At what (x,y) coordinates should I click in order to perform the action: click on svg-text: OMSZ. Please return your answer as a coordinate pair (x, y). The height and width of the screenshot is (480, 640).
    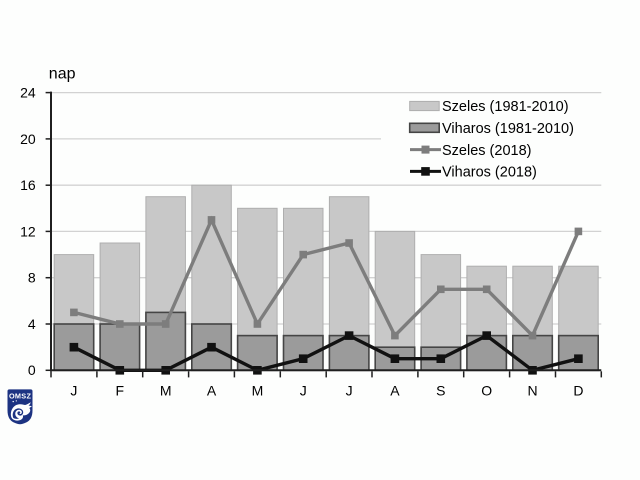
    Looking at the image, I should click on (20, 396).